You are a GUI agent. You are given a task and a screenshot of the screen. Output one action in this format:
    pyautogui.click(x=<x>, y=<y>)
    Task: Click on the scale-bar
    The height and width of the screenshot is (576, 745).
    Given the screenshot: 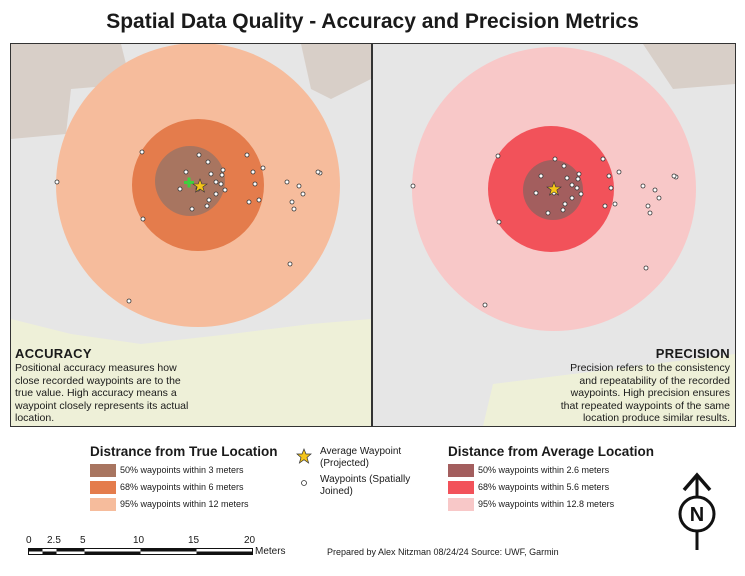 What is the action you would take?
    pyautogui.click(x=140, y=551)
    